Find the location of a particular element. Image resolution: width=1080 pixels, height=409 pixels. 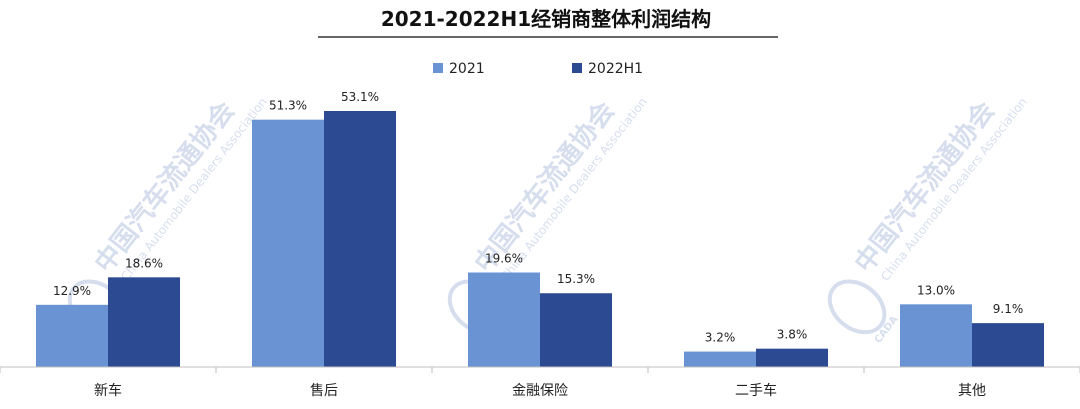

data-label: 19.6% is located at coordinates (504, 259).